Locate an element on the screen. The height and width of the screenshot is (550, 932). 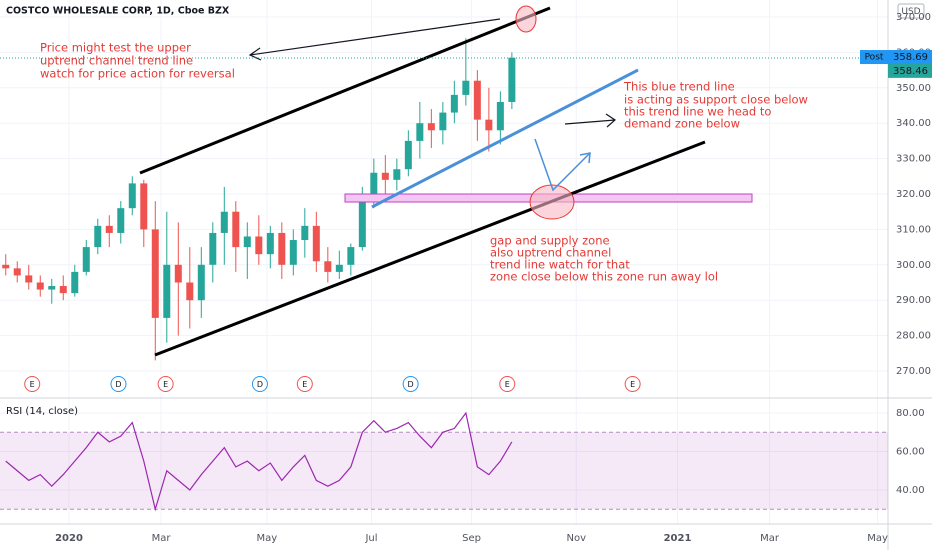
post-price: 358.69 is located at coordinates (910, 57).